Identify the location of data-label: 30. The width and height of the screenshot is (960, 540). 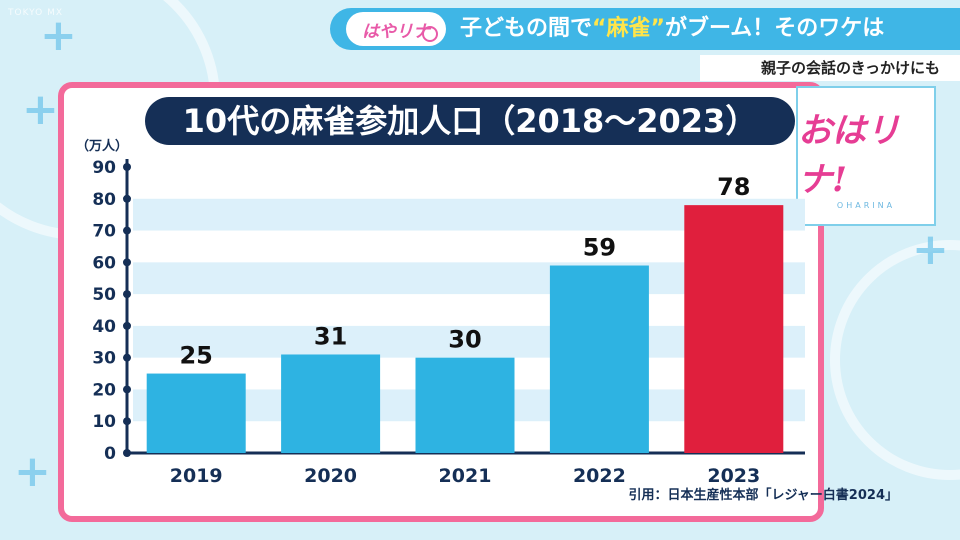
(464, 340).